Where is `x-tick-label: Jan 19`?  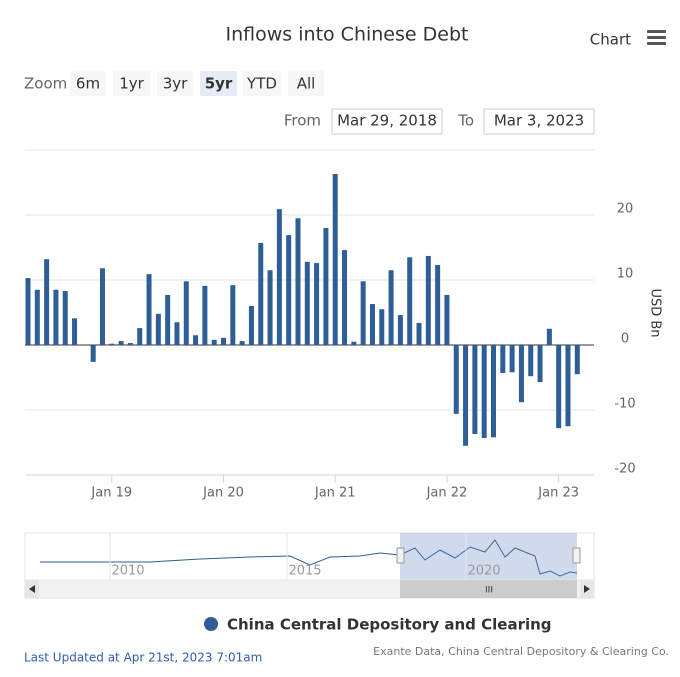 x-tick-label: Jan 19 is located at coordinates (111, 493).